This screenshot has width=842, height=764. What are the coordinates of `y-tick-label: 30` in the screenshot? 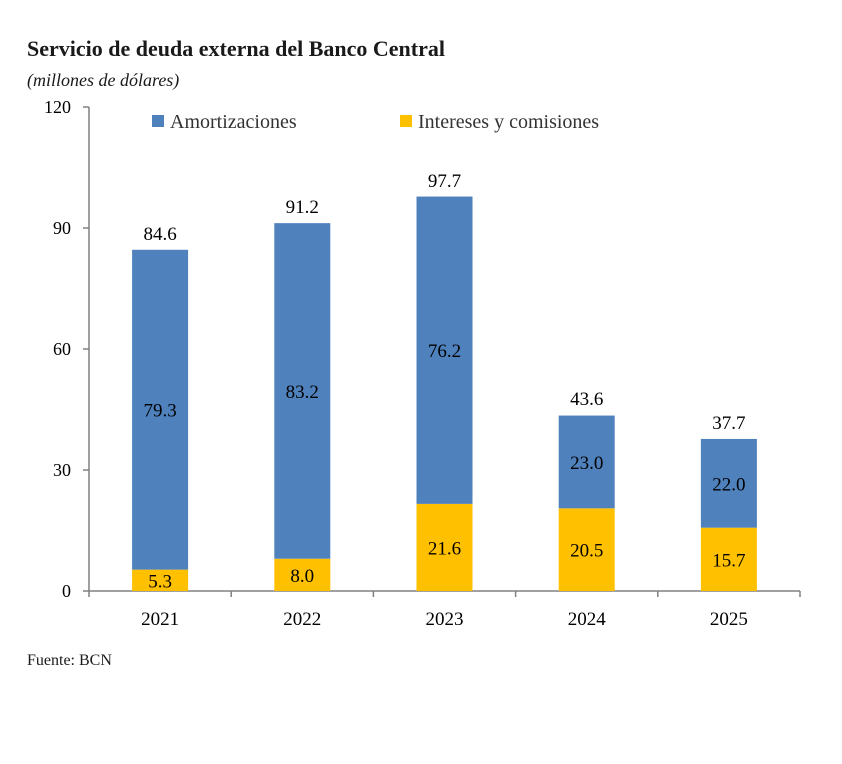 It's located at (62, 470).